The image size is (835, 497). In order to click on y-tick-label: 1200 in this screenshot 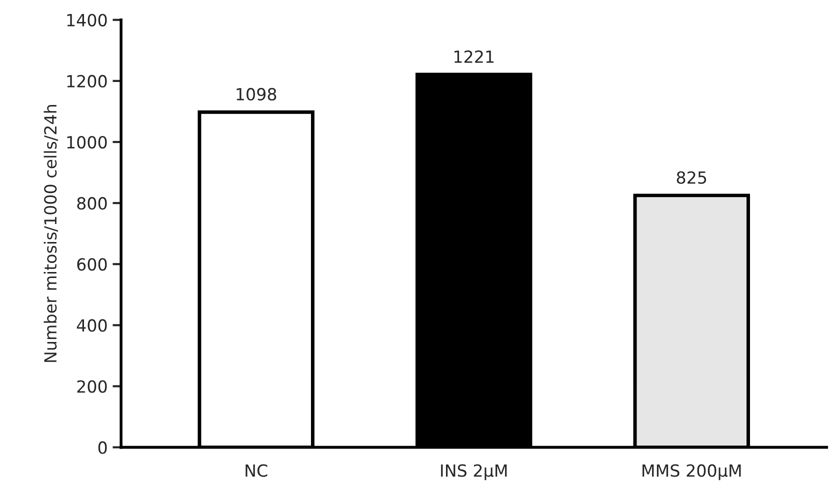, I will do `click(87, 81)`.